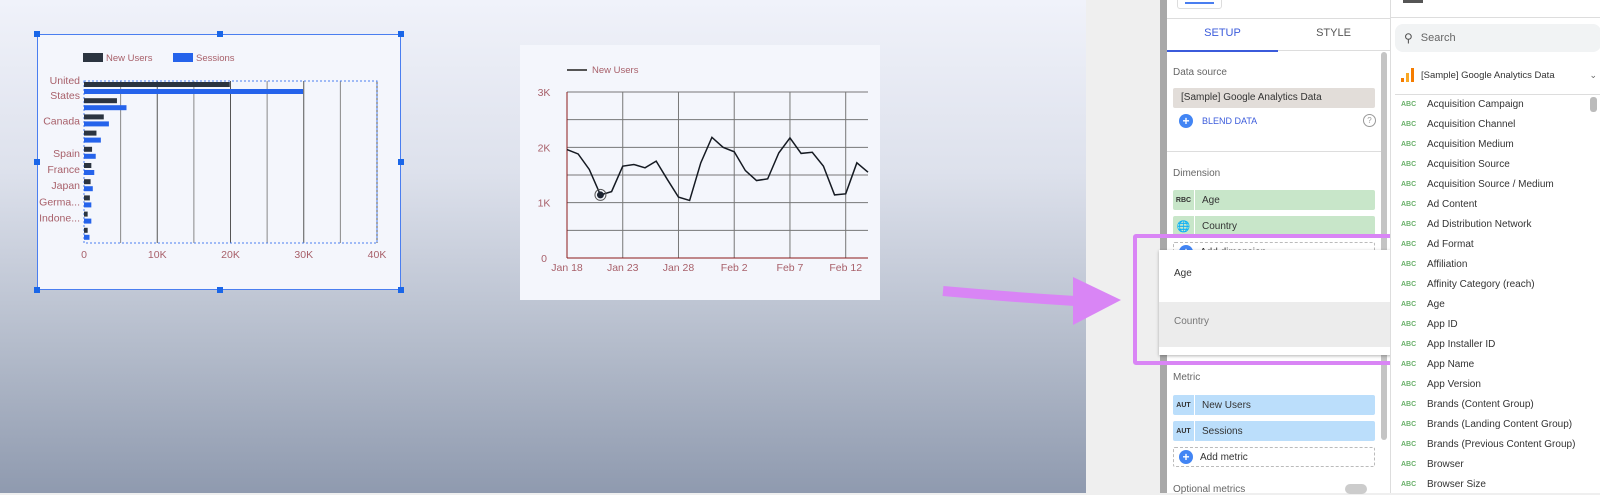 The width and height of the screenshot is (1600, 495). I want to click on search-icon: ⚲, so click(1408, 38).